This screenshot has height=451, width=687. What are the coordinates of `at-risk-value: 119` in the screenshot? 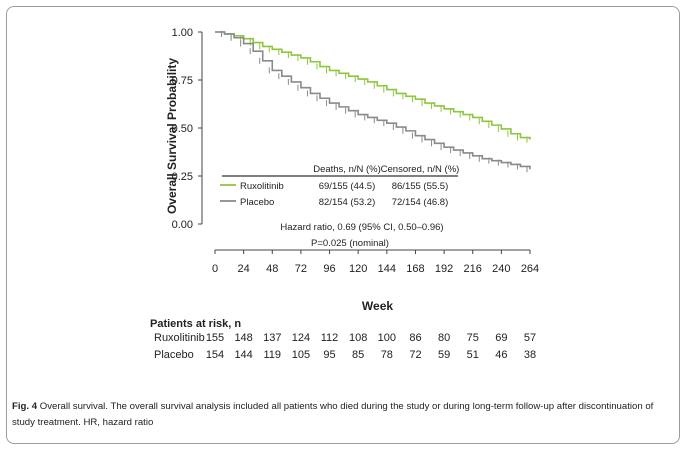 It's located at (272, 355).